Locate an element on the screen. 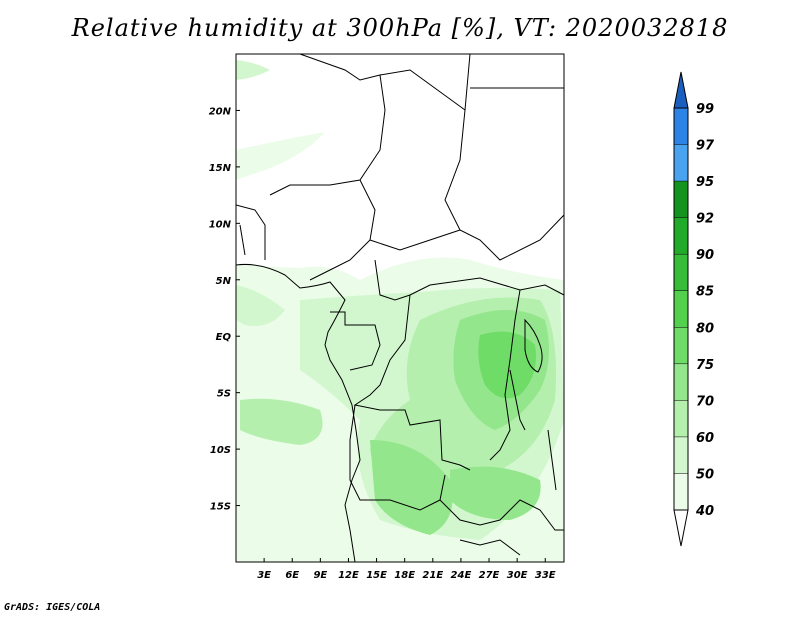  border-d is located at coordinates (504, 185).